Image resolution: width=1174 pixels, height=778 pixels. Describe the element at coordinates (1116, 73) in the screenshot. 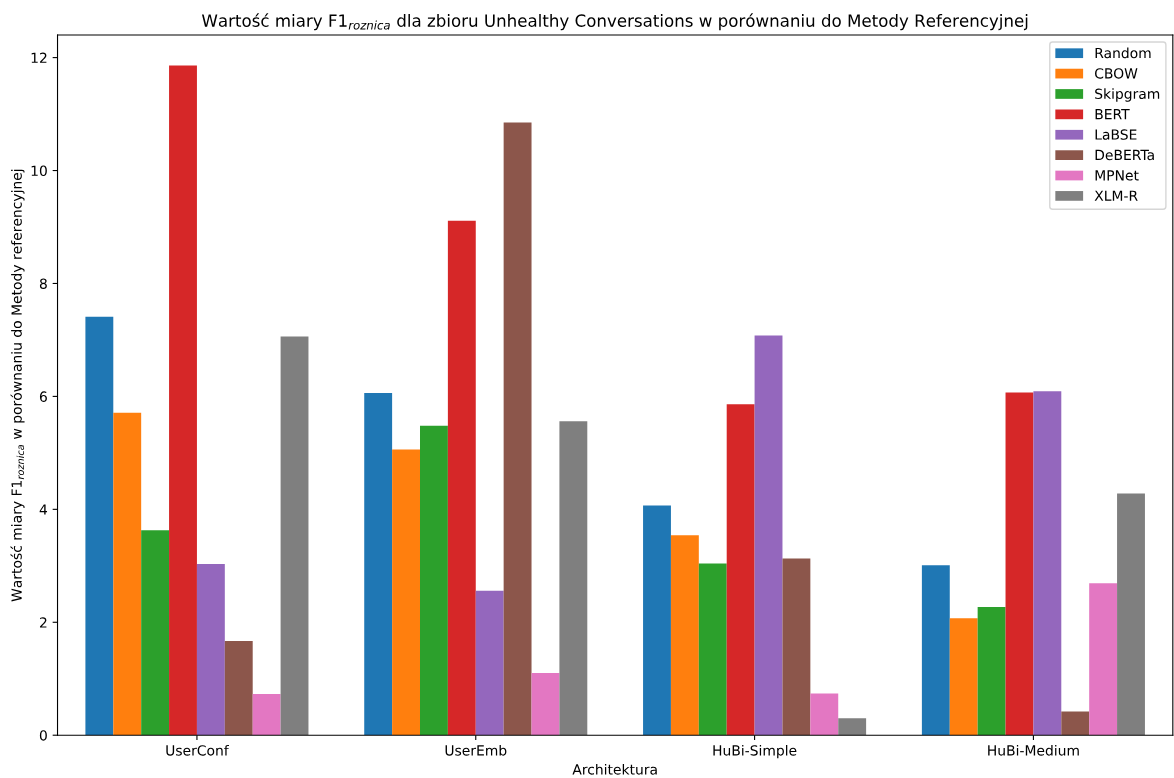

I see `legend-label: CBOW` at that location.